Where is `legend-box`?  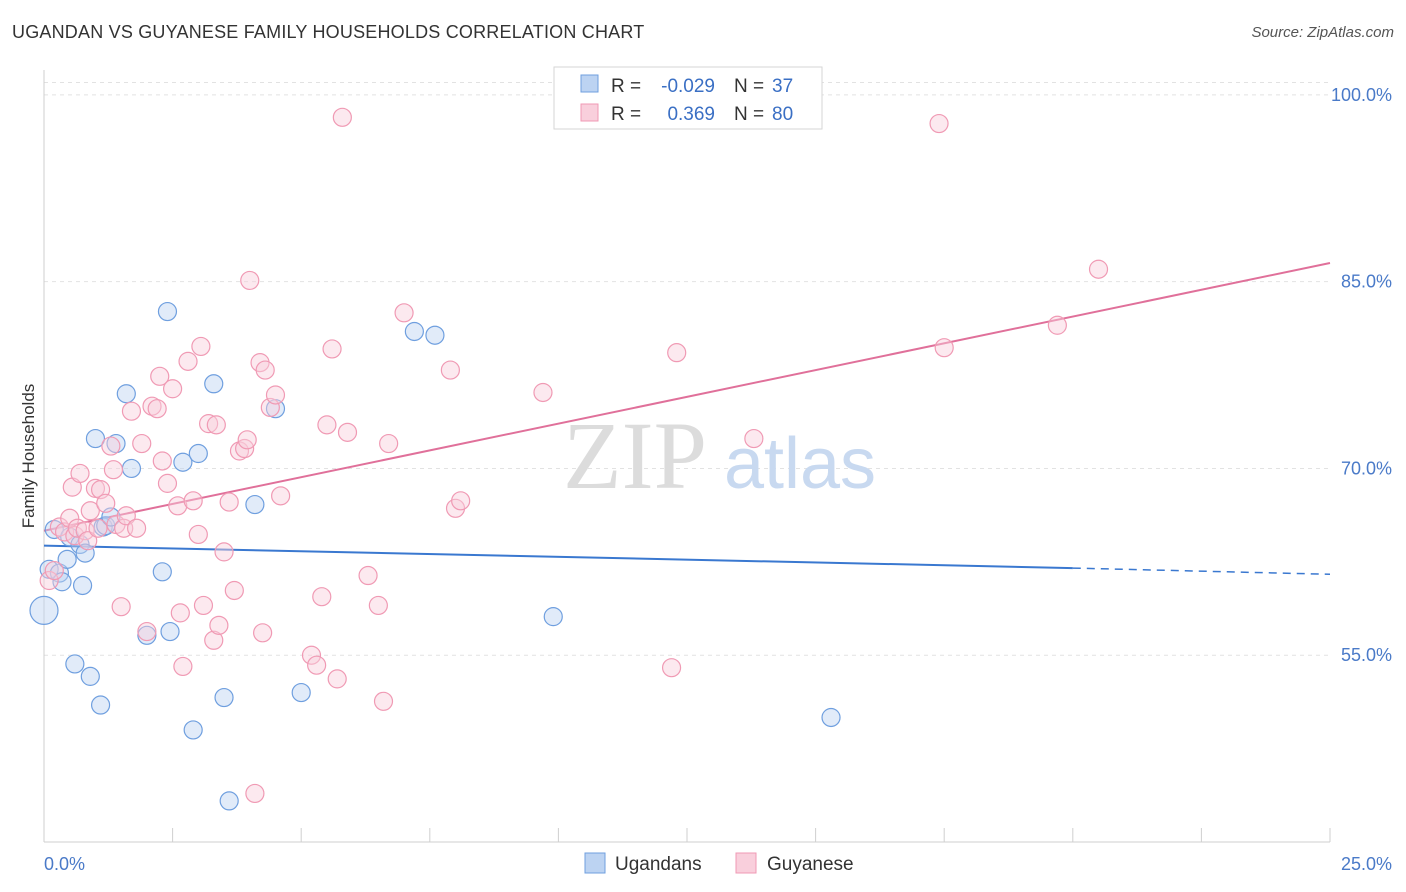 legend-box is located at coordinates (688, 98).